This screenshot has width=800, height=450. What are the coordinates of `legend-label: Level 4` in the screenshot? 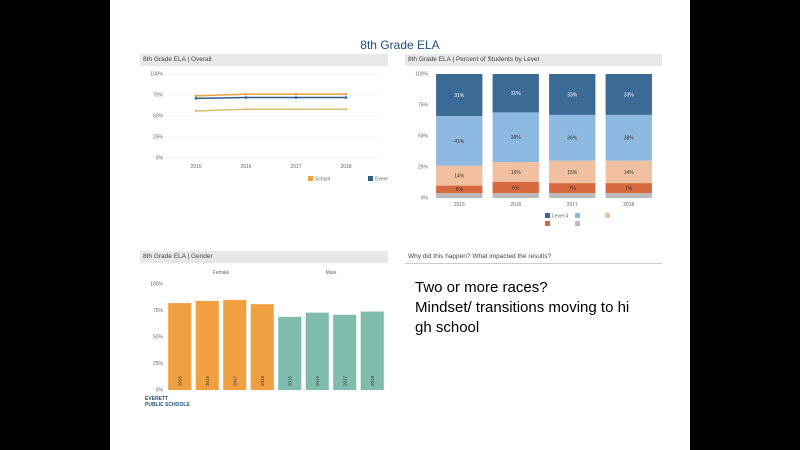 It's located at (560, 217).